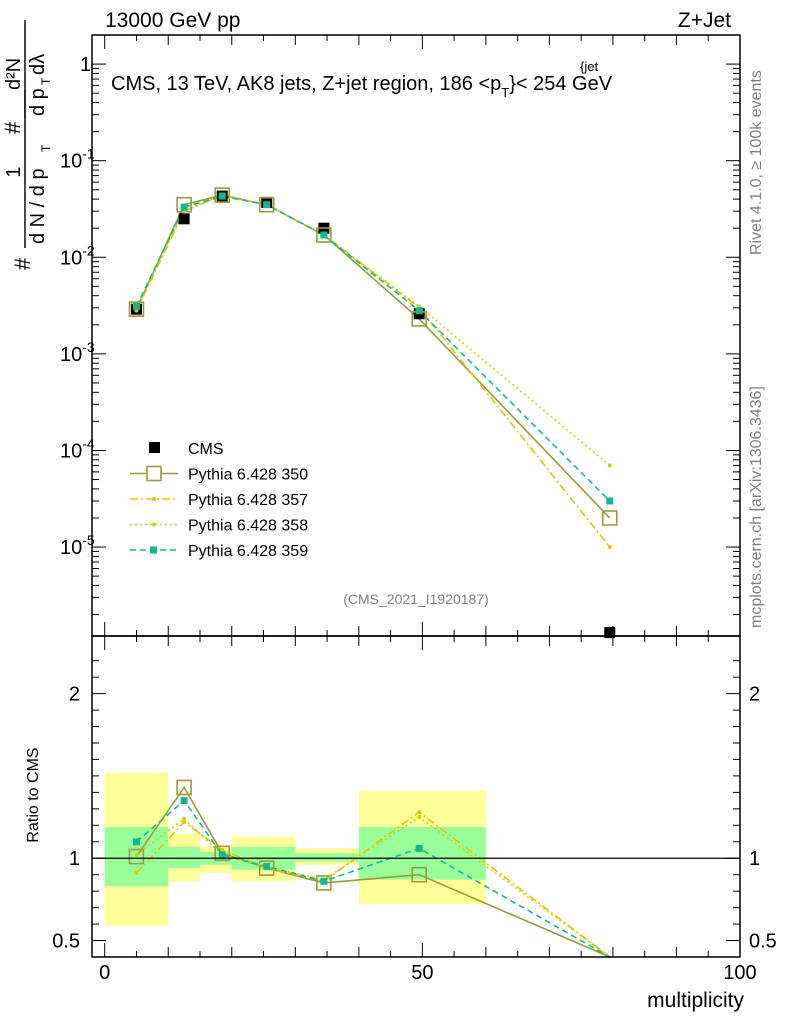  I want to click on y-tick-label-0: 10⁻⁵, so click(77, 545).